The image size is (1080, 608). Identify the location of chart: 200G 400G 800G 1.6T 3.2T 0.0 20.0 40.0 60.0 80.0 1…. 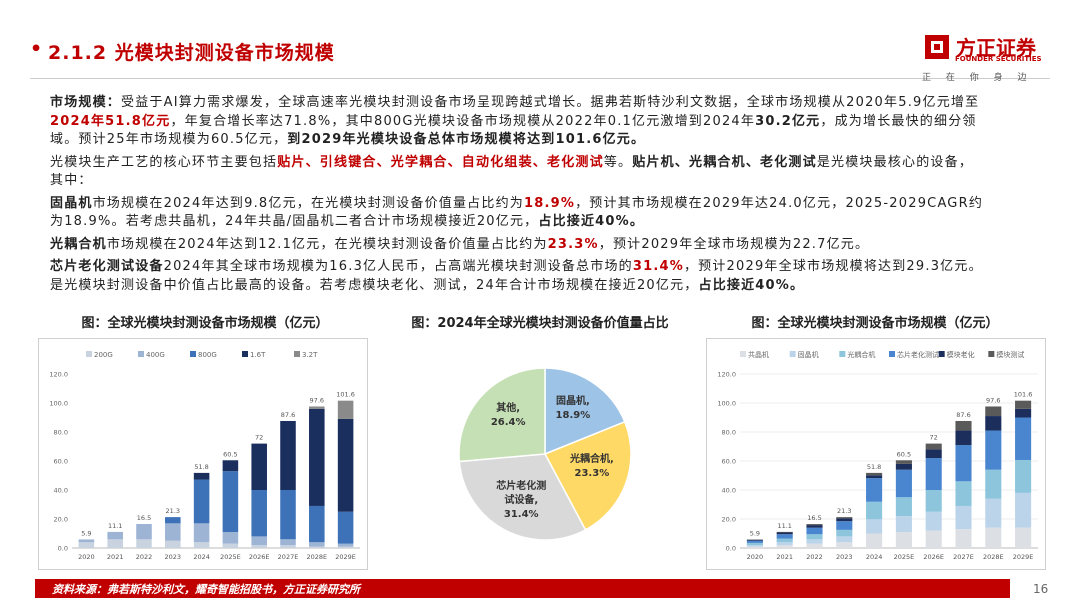
(203, 454).